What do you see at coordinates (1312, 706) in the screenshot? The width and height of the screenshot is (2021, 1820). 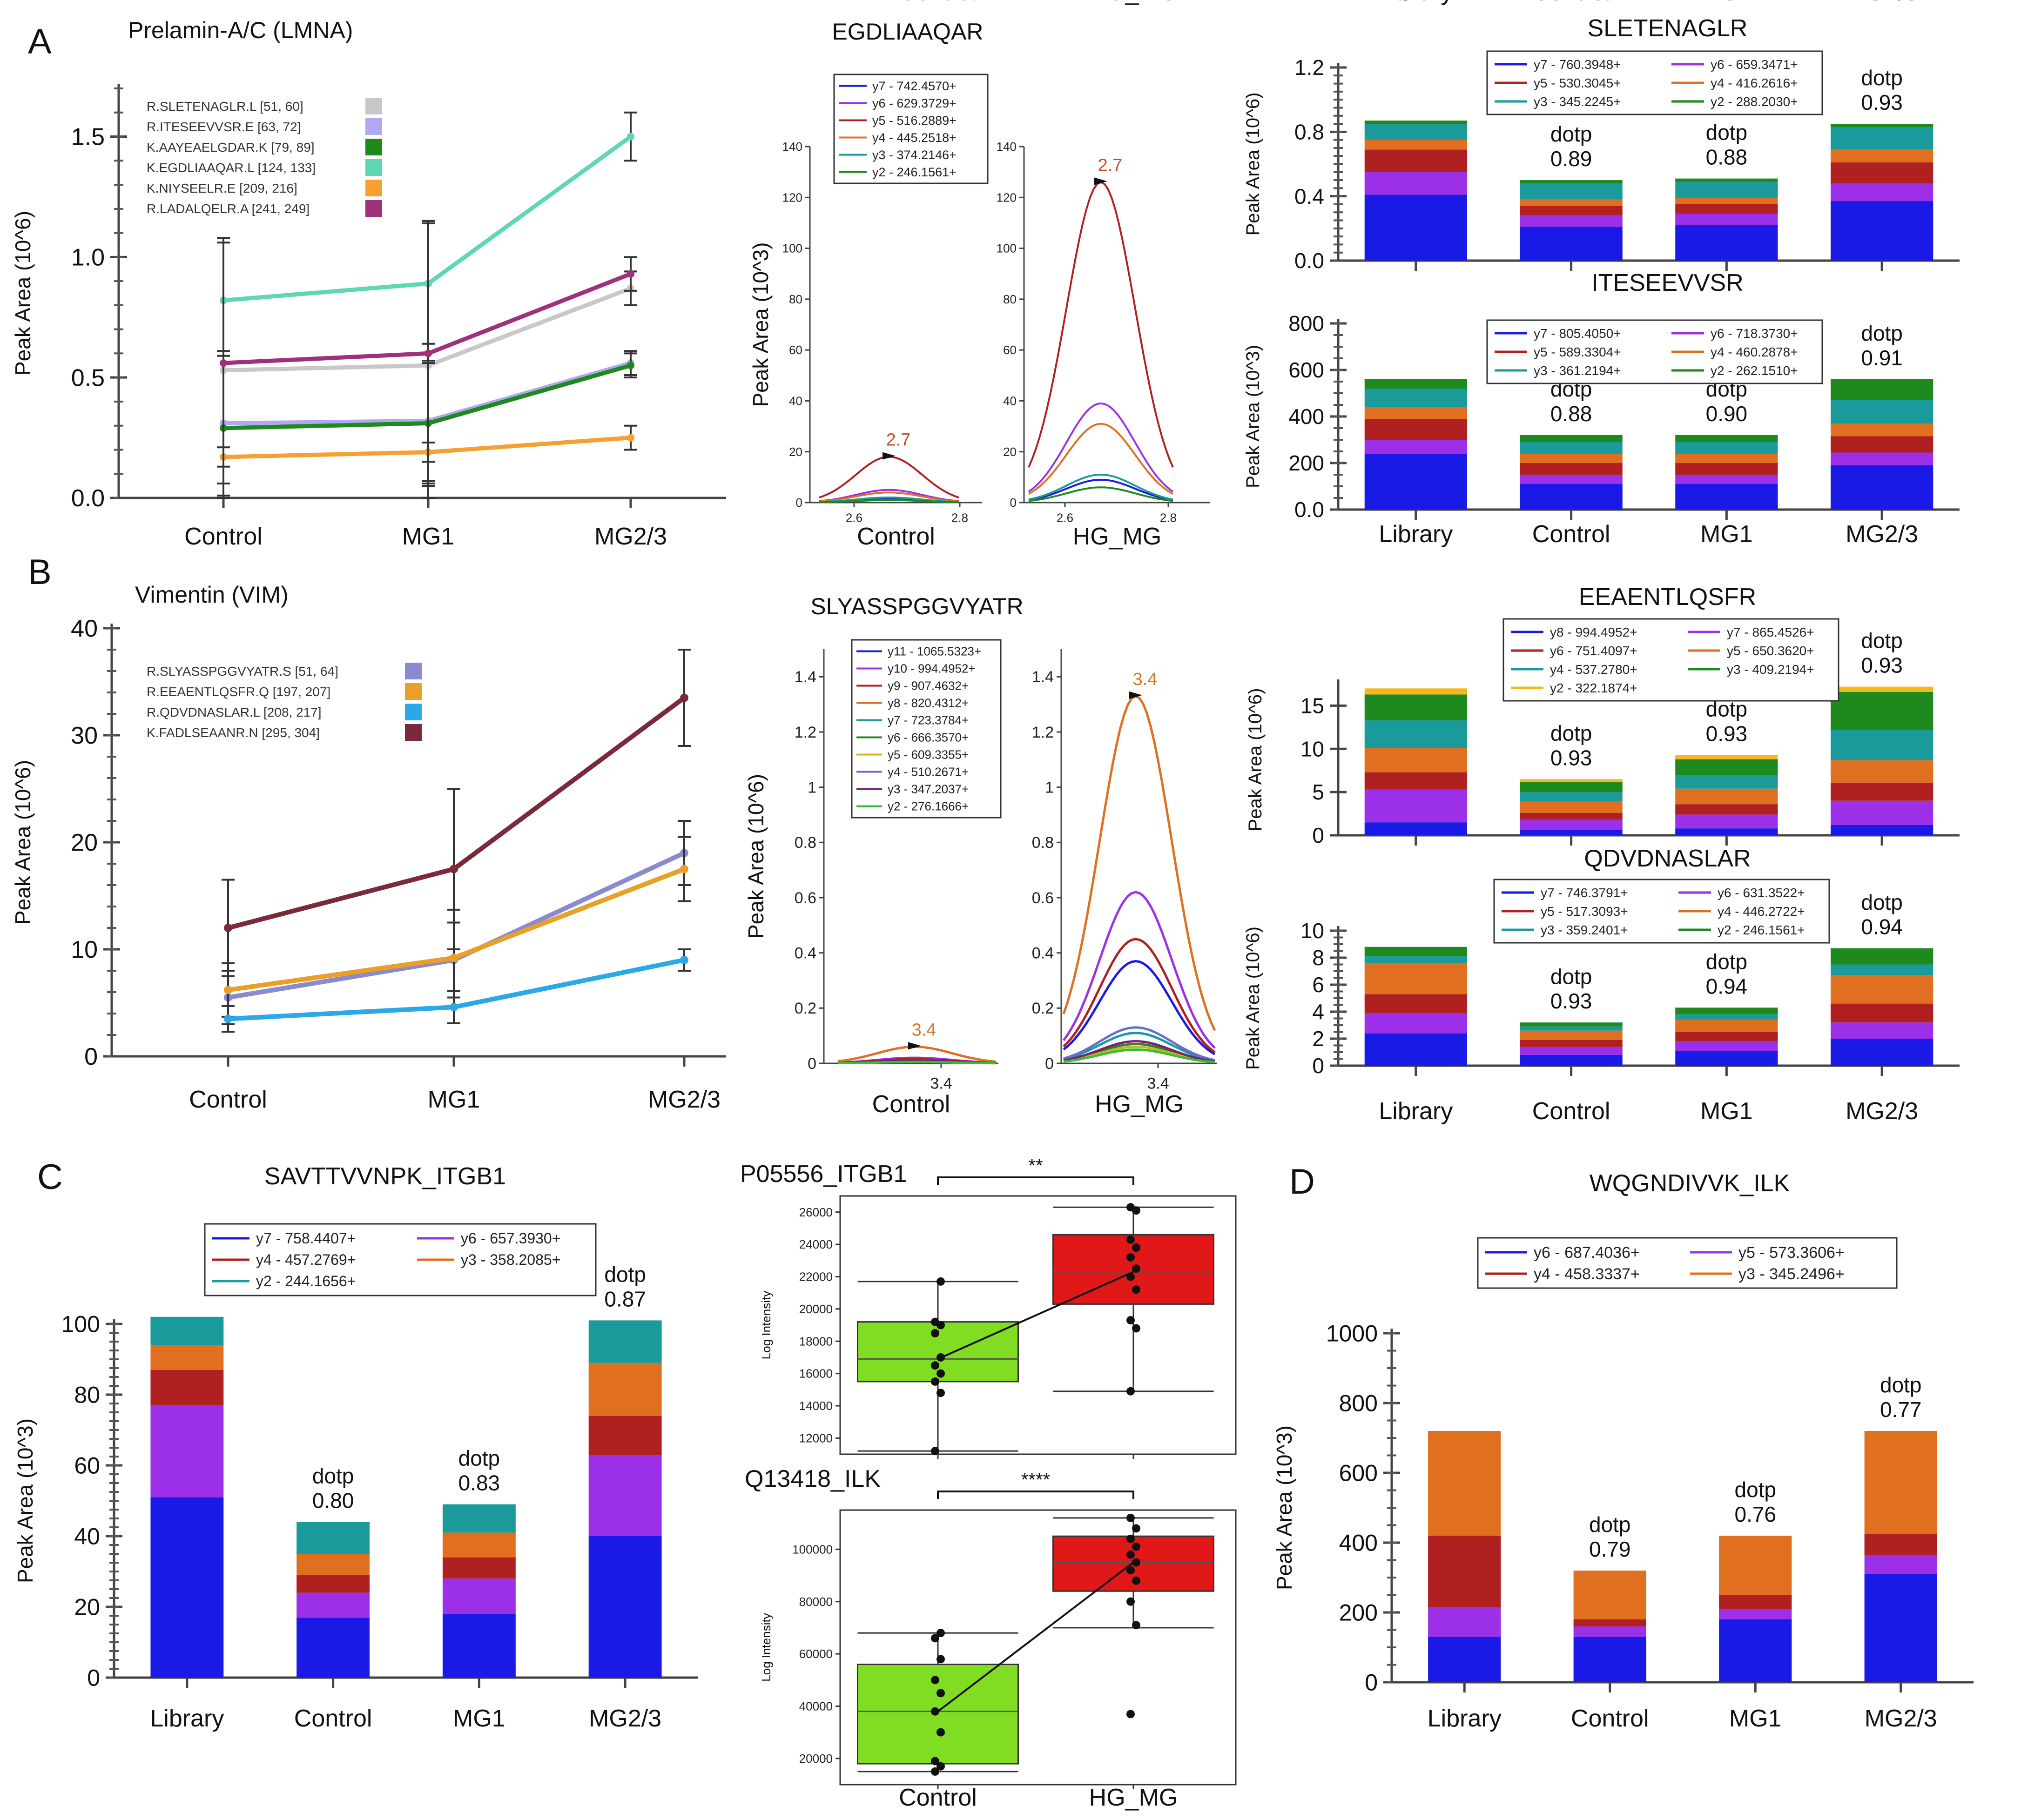 I see `y-tick-label: 15` at bounding box center [1312, 706].